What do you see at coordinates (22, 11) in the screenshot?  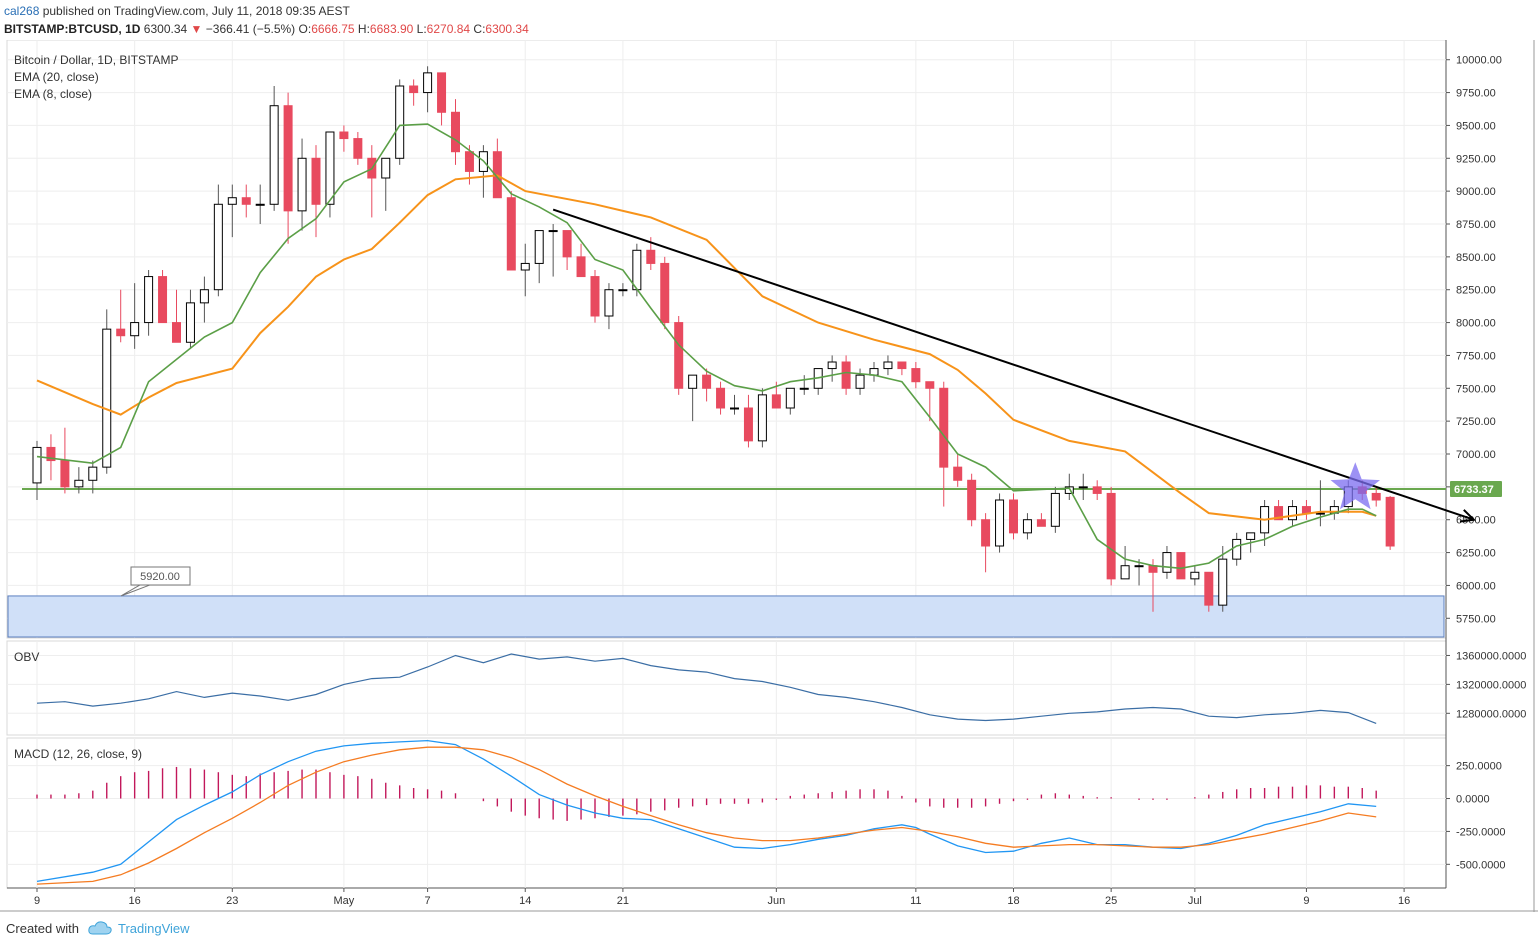 I see `author-link: cal268` at bounding box center [22, 11].